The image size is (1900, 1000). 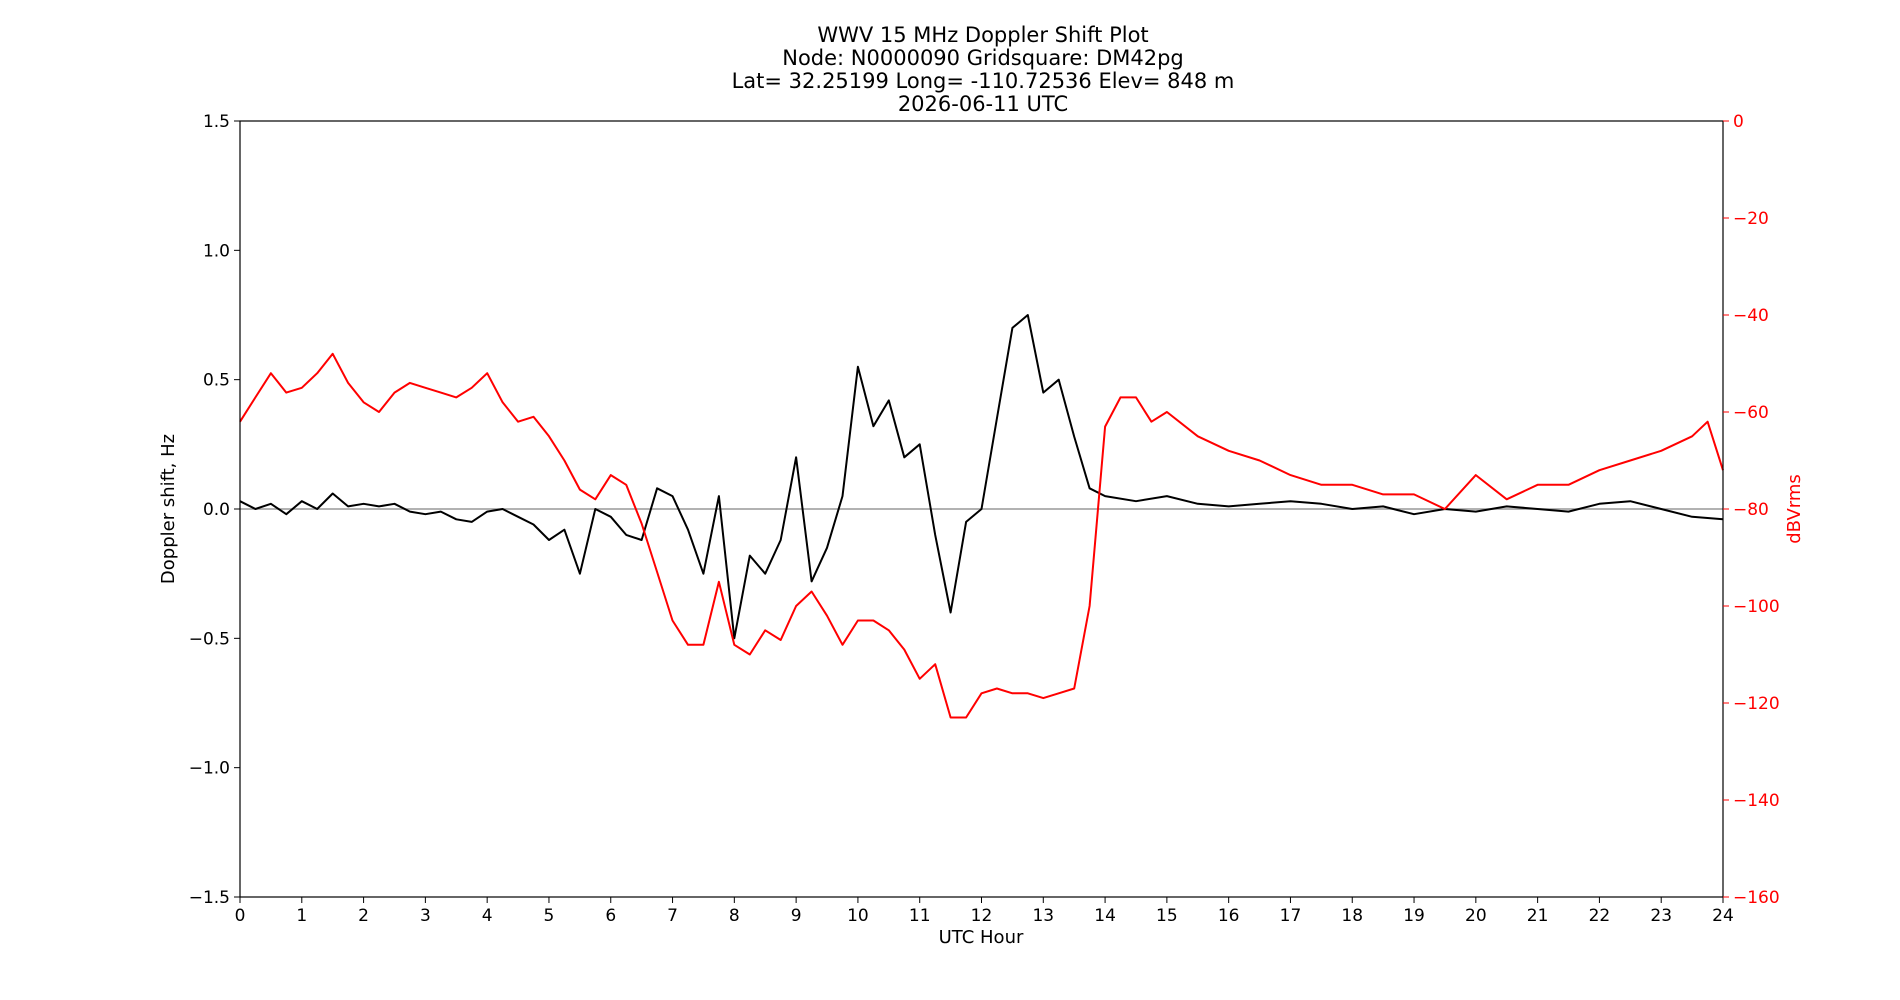 I want to click on y-right-tick-label: −140, so click(x=1756, y=801).